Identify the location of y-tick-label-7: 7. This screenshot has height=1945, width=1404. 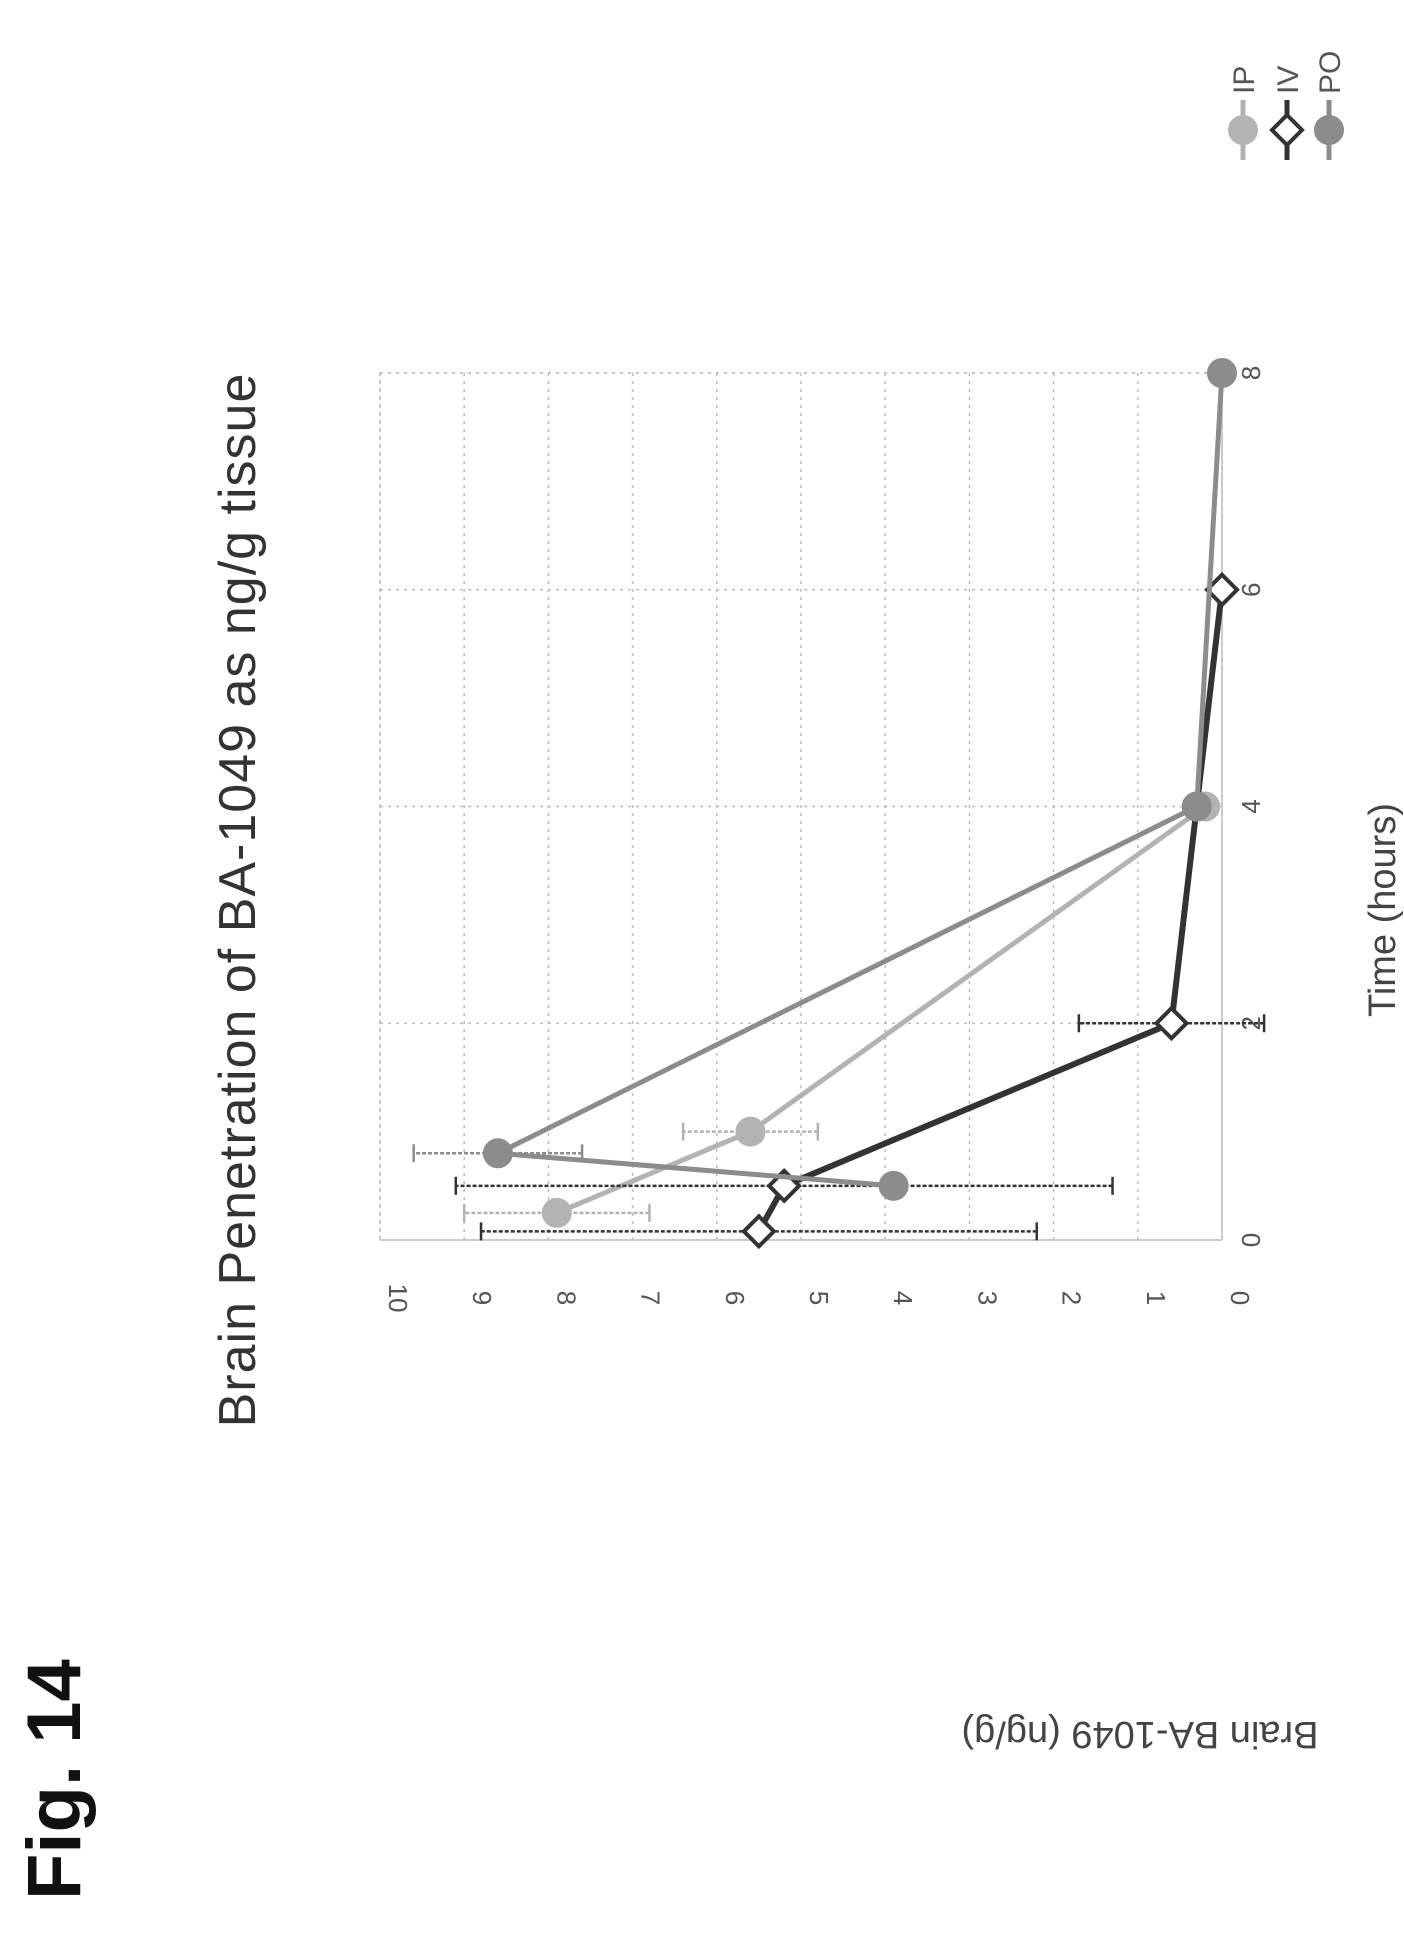
(651, 1298).